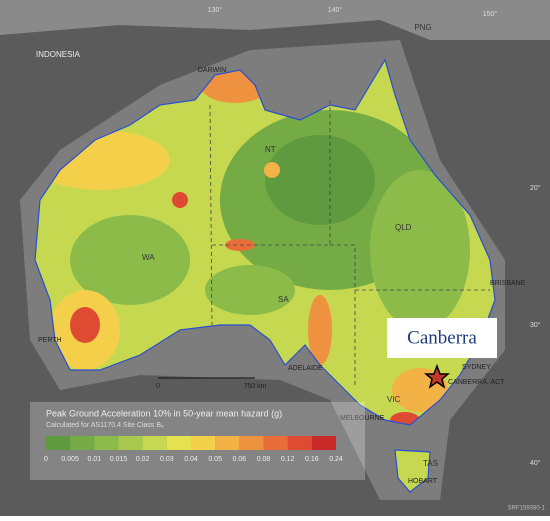 This screenshot has width=550, height=521. I want to click on legend-label: 0.03, so click(167, 459).